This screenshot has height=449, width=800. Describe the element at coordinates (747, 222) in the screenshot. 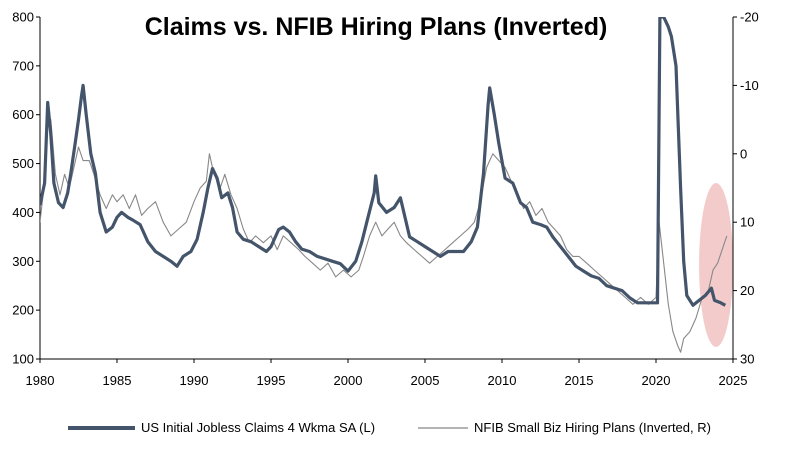

I see `y-right-tick-label: 10` at that location.